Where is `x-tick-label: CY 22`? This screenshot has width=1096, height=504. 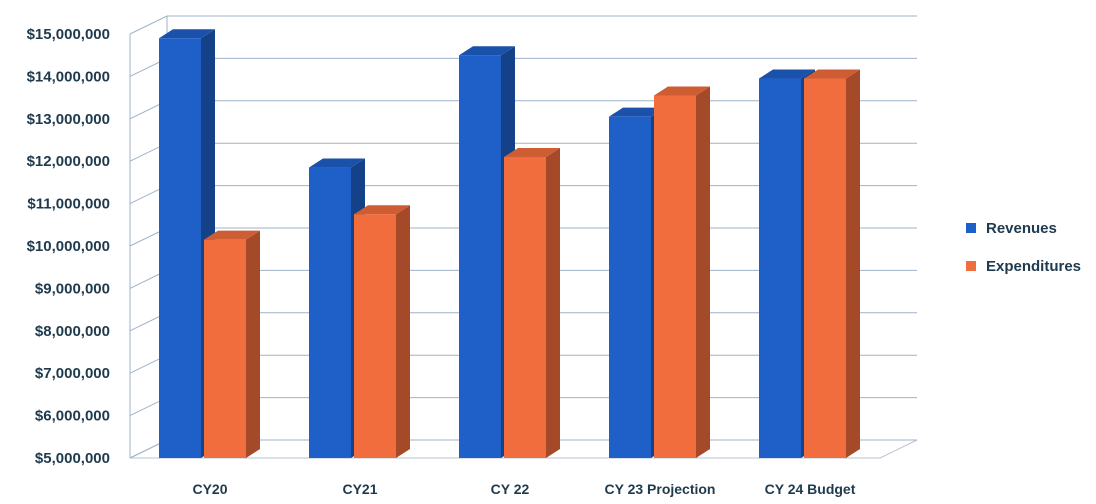 x-tick-label: CY 22 is located at coordinates (510, 489).